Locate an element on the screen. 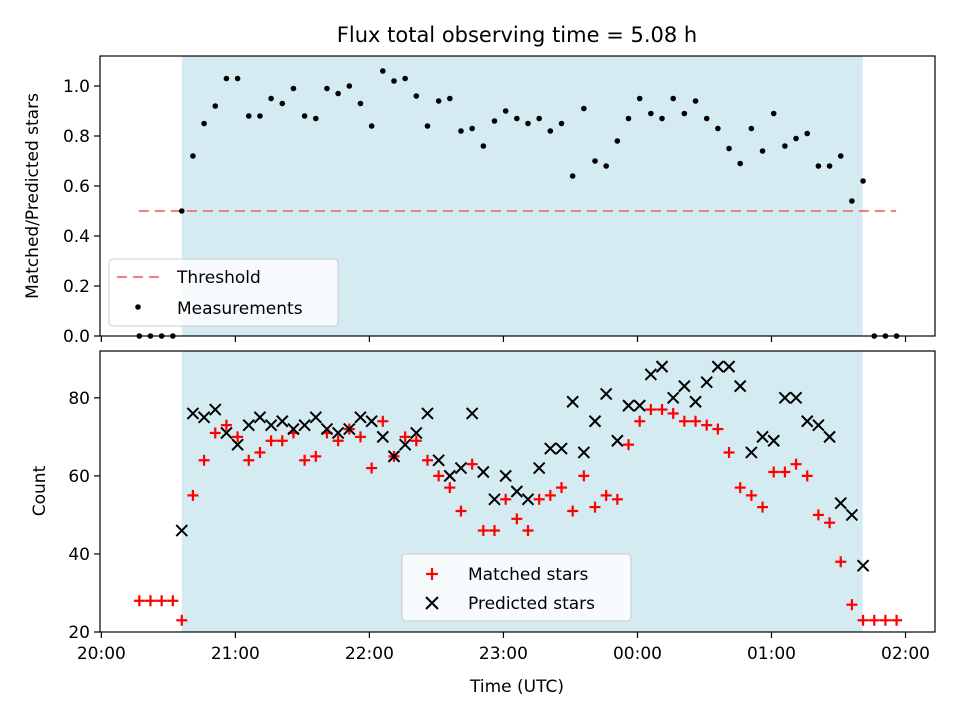  x-tick-label: 20:00 is located at coordinates (101, 654).